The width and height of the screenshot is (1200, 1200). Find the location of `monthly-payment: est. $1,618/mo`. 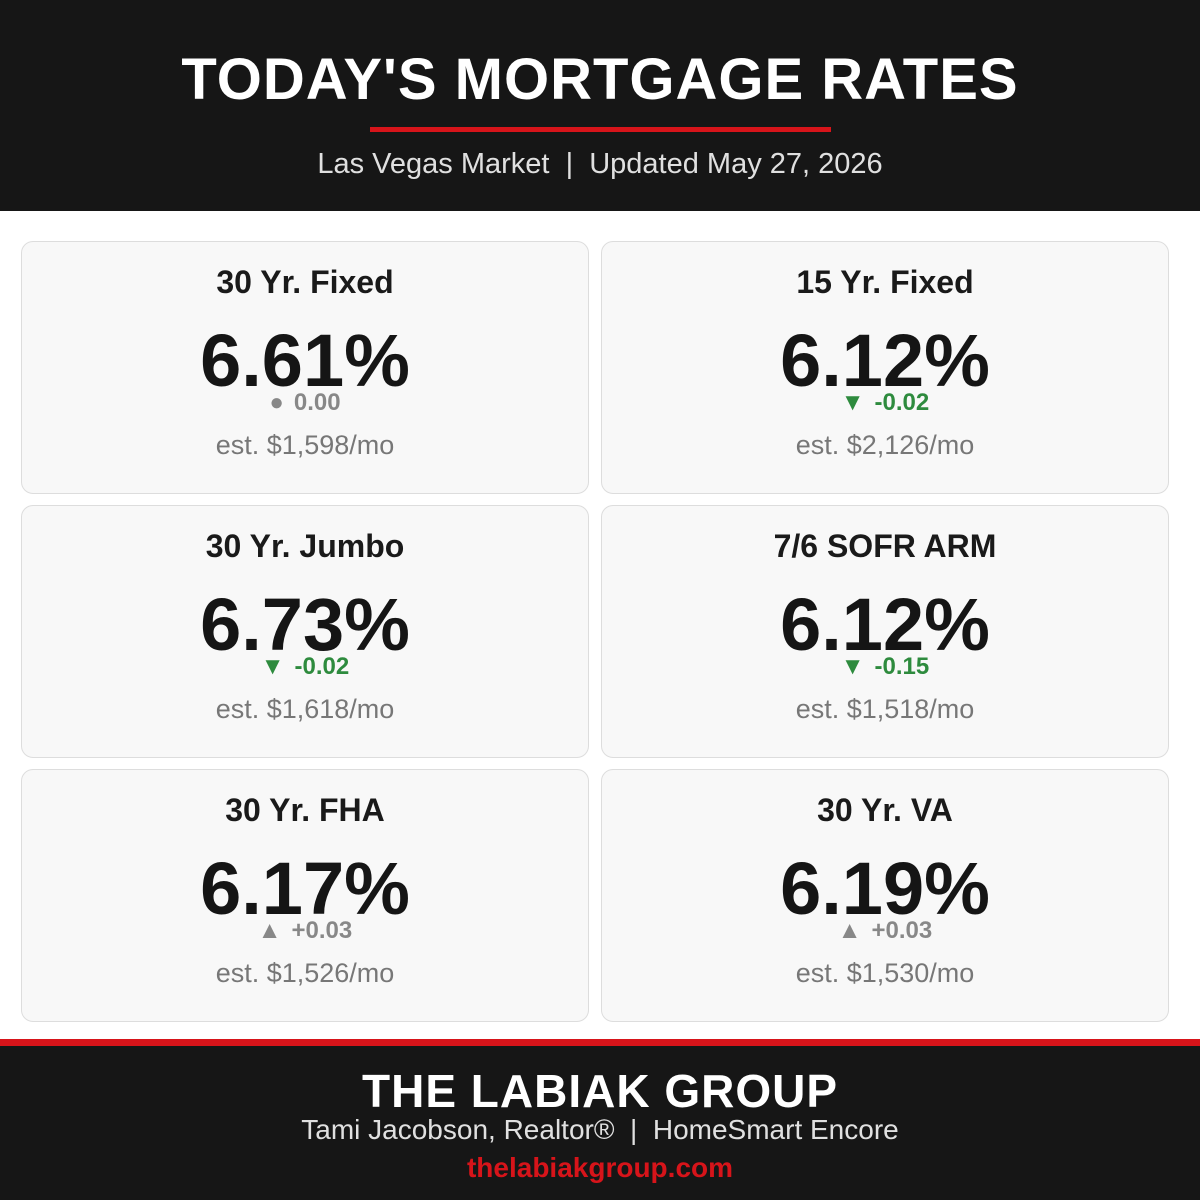

monthly-payment: est. $1,618/mo is located at coordinates (305, 709).